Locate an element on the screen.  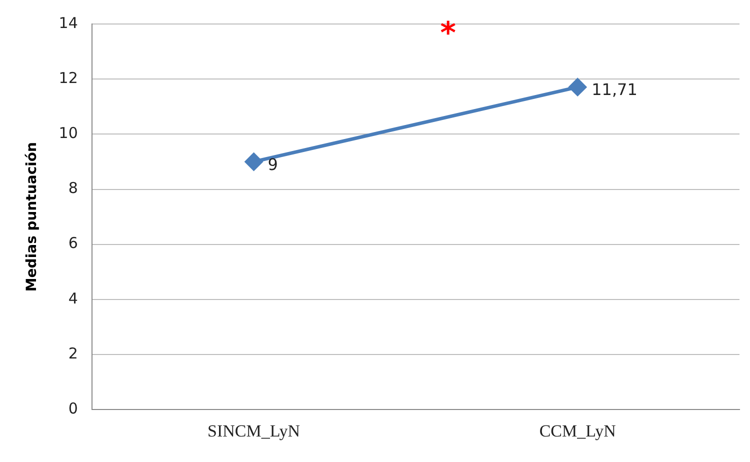
y-axis-title: Medias puntuación is located at coordinates (32, 217).